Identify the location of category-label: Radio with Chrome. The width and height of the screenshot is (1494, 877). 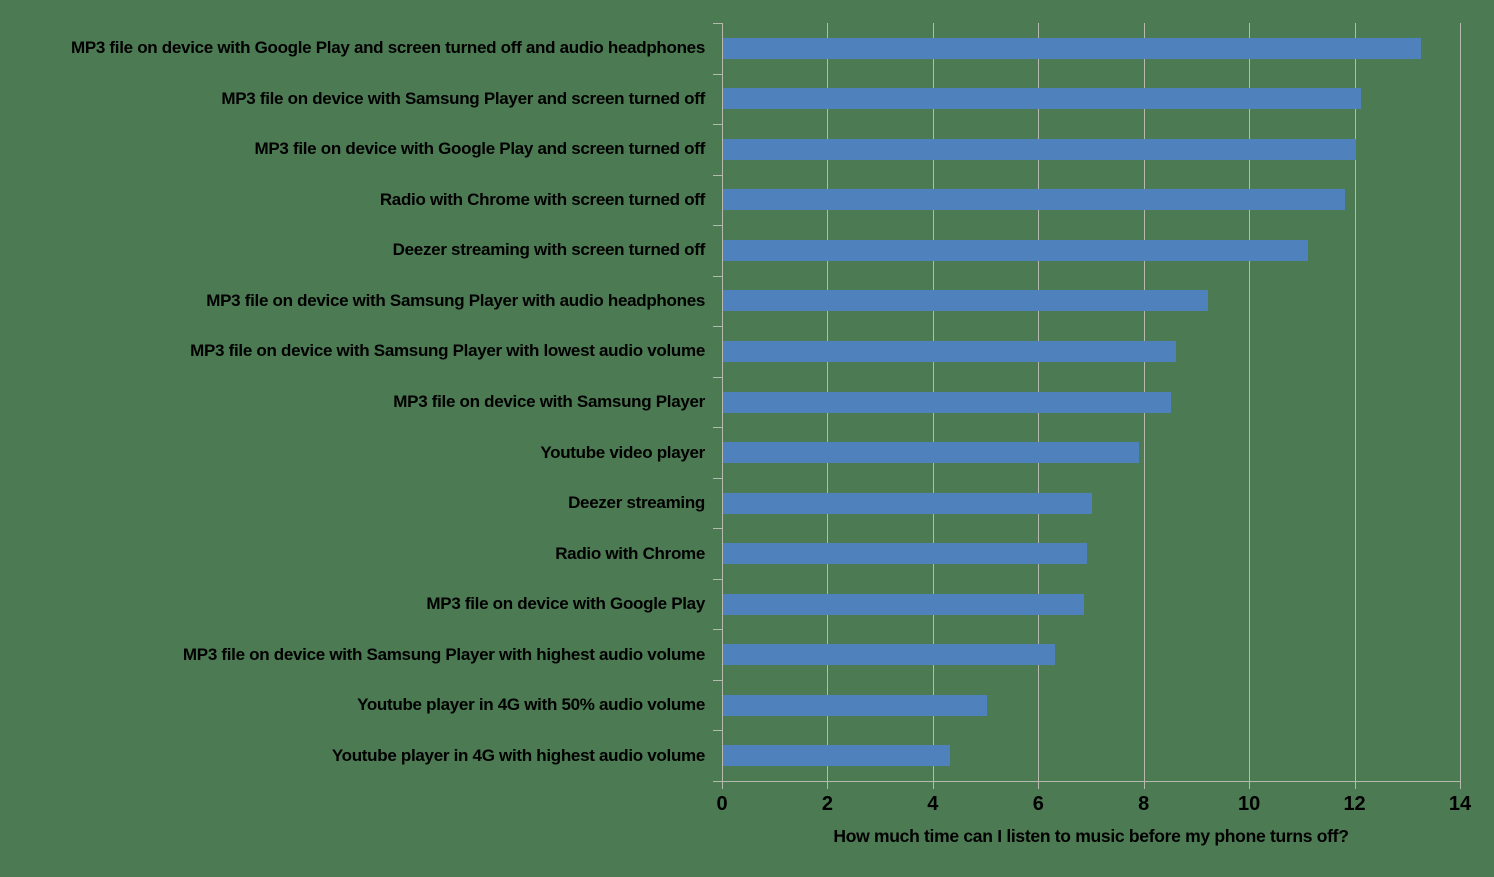
(630, 553).